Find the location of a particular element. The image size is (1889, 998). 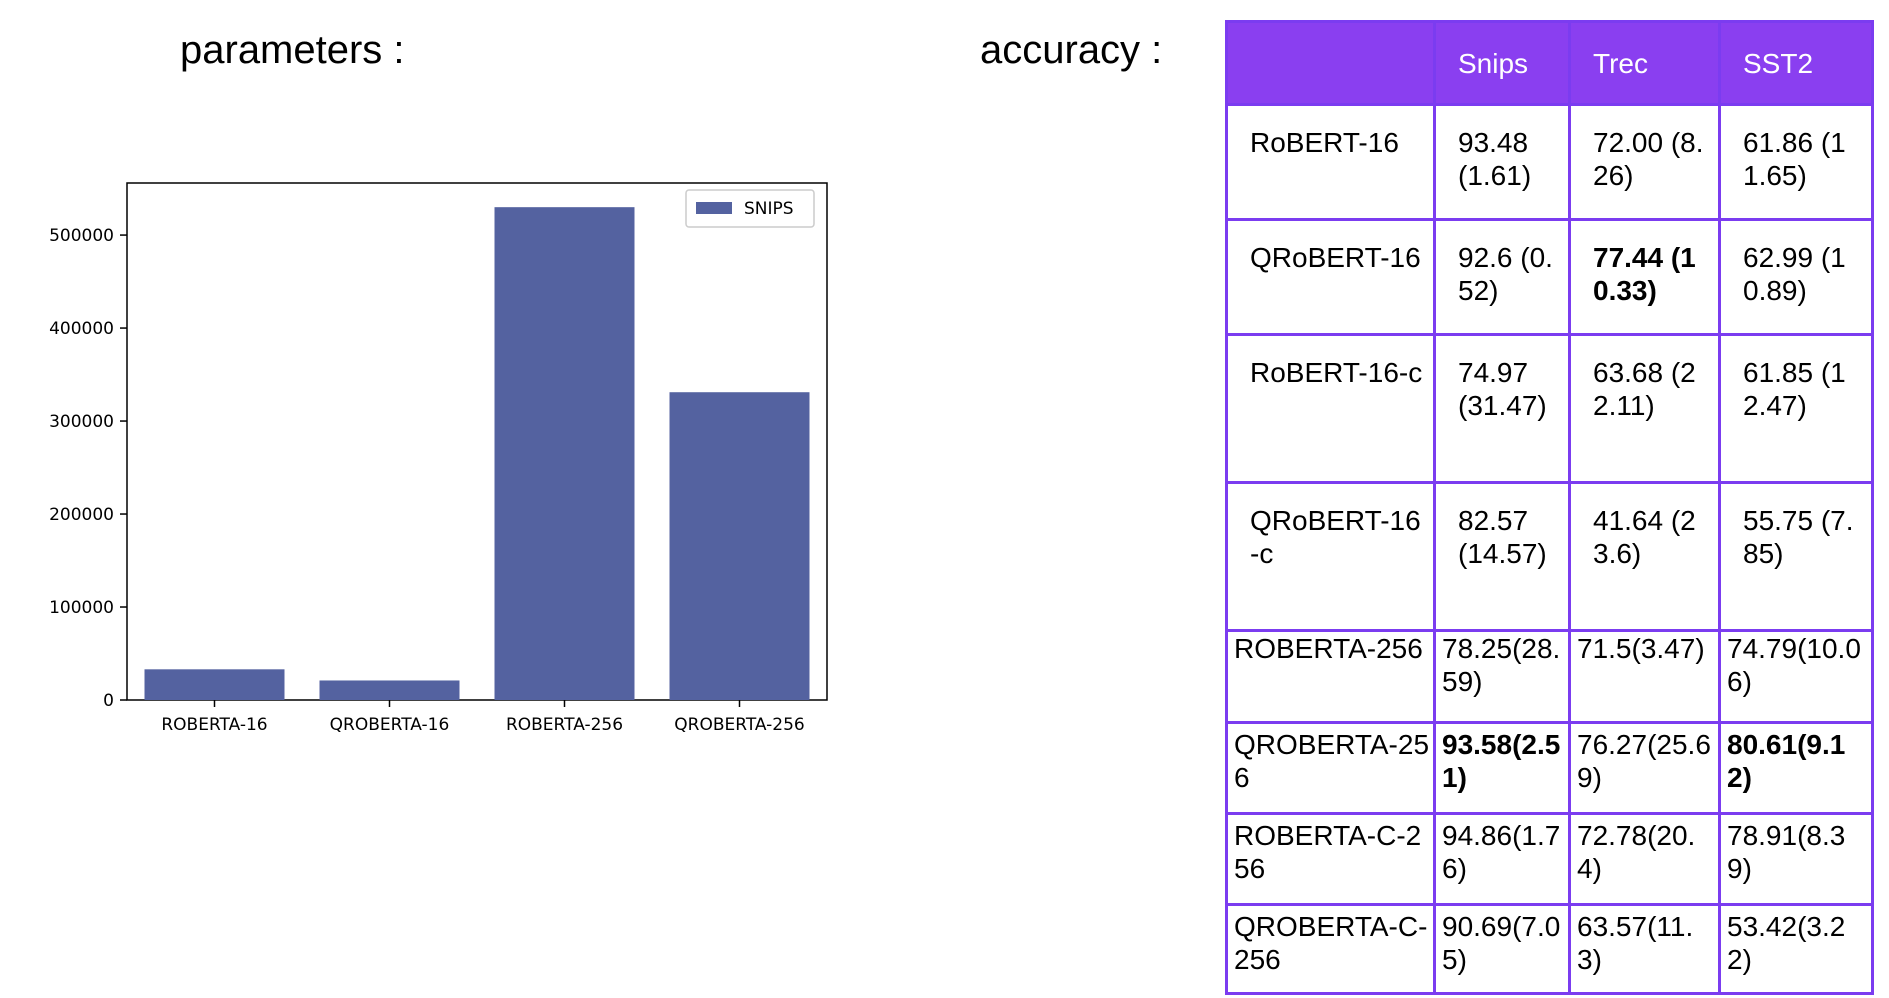

cell-snips: 93.48 (1.61) is located at coordinates (1502, 162).